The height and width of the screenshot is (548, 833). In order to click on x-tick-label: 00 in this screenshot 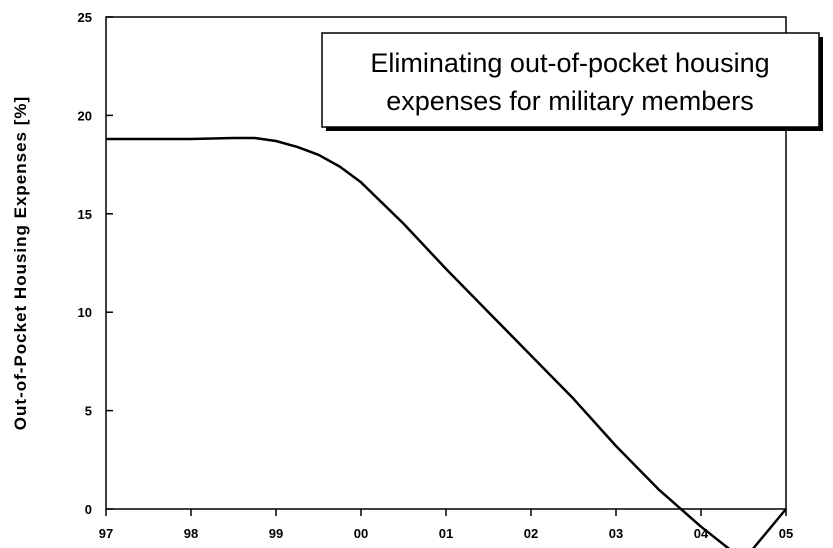, I will do `click(361, 533)`.